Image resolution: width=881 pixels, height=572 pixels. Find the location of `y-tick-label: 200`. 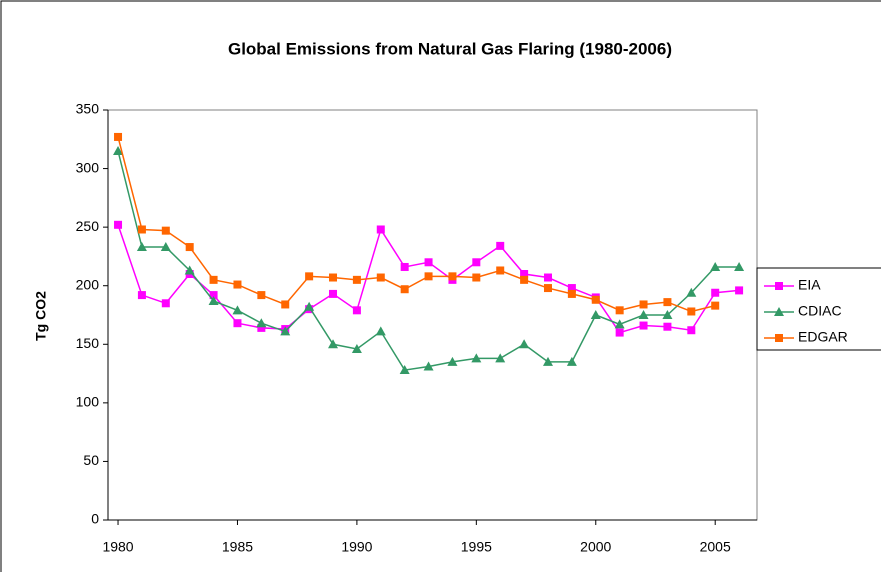

y-tick-label: 200 is located at coordinates (88, 284).